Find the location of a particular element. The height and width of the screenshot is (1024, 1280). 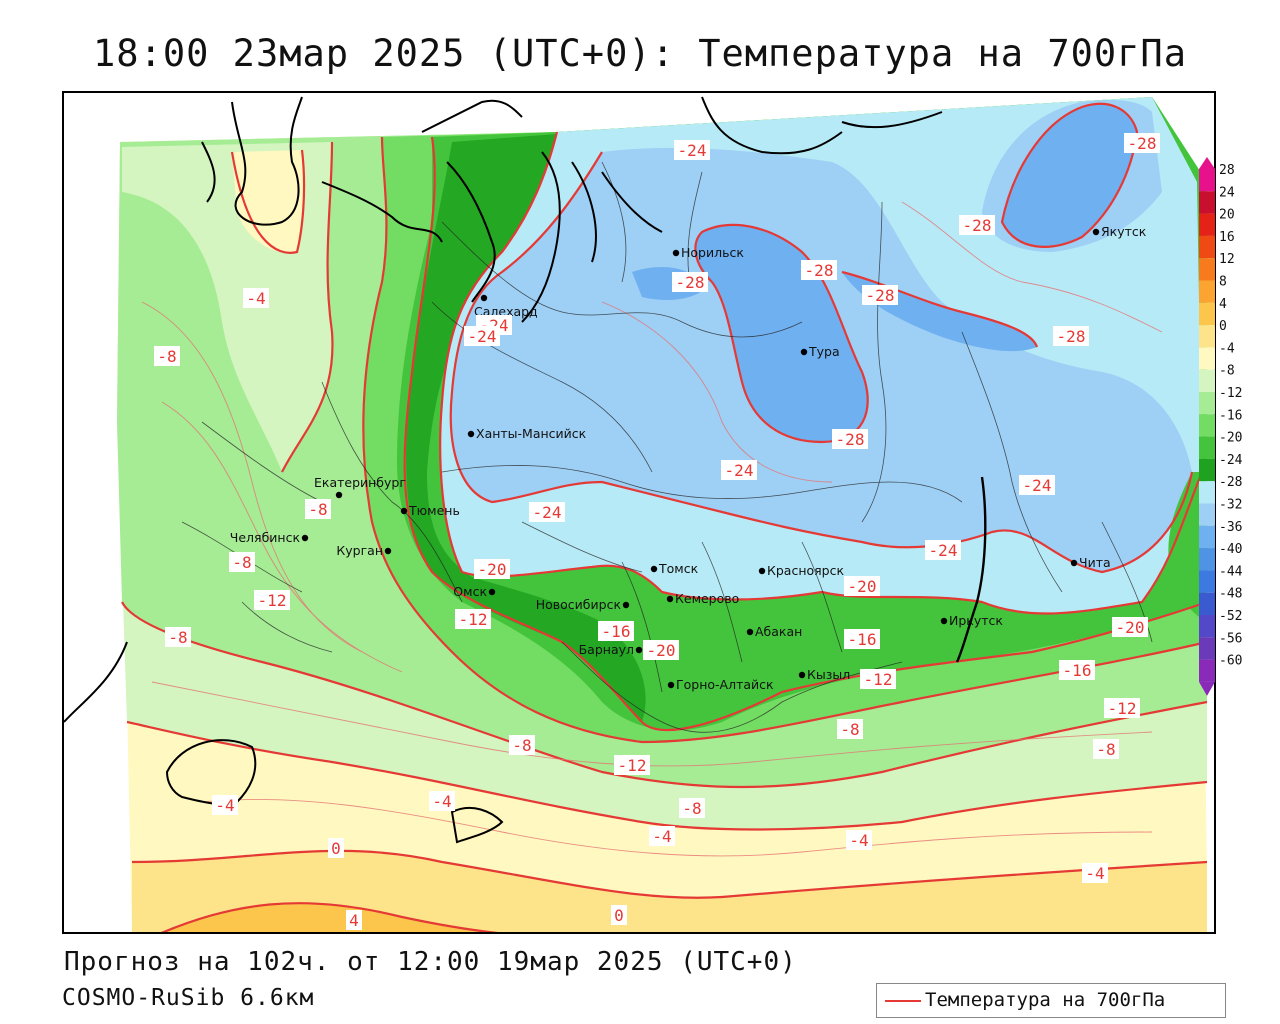

zone-4-plus is located at coordinates (326, 917).